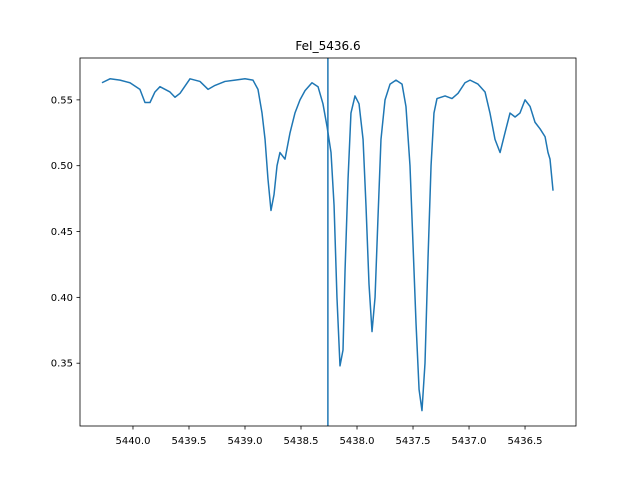 This screenshot has width=640, height=480. I want to click on y-tick-label: 0.50, so click(62, 166).